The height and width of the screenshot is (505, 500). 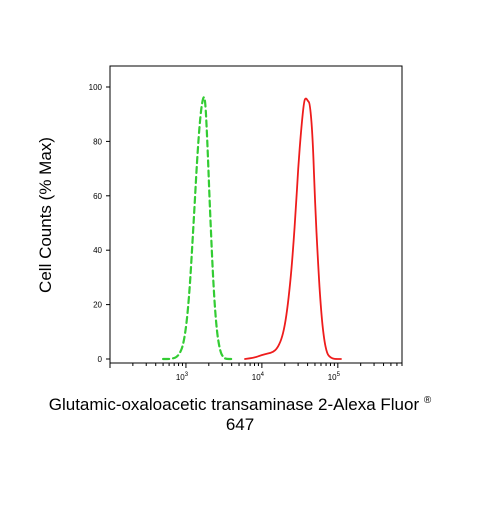 I want to click on y-axis-ticks: 0 20 40 60 80 100, so click(x=99, y=223).